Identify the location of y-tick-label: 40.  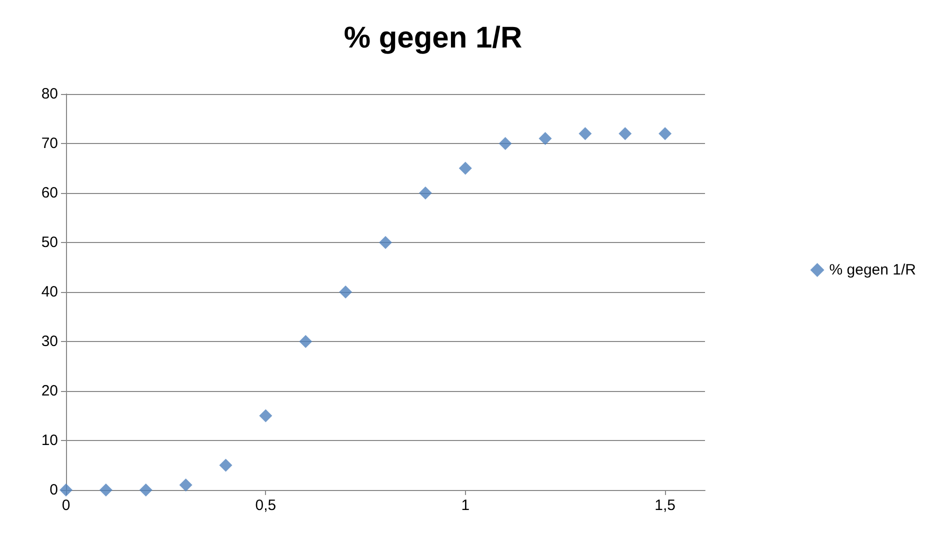
(49, 292).